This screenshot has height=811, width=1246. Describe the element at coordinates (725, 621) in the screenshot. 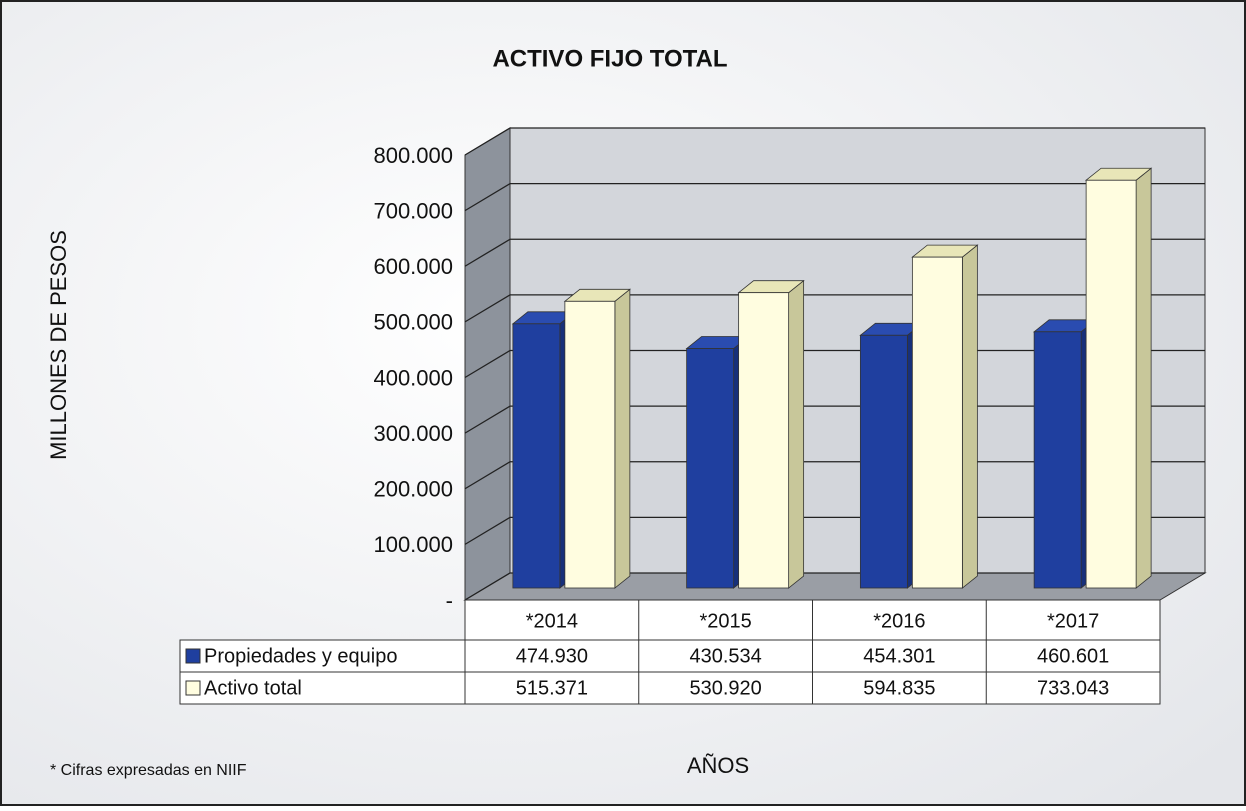

I see `x-tick-label: *2015` at that location.